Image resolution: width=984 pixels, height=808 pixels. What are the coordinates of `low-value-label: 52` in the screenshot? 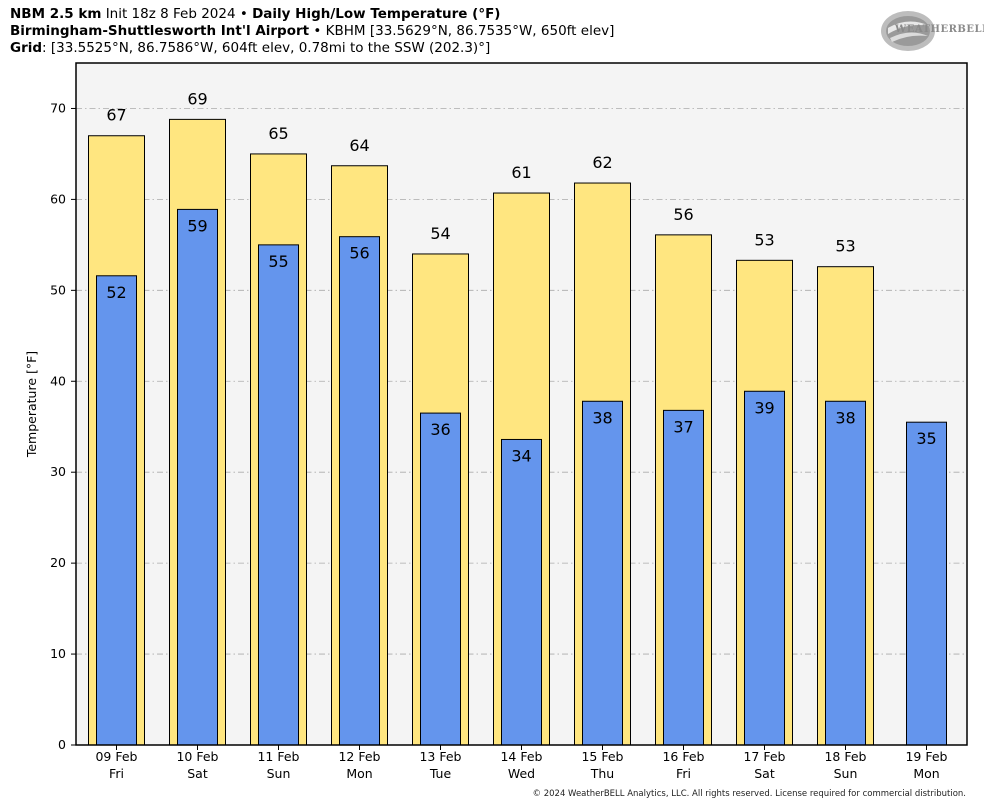 It's located at (116, 292).